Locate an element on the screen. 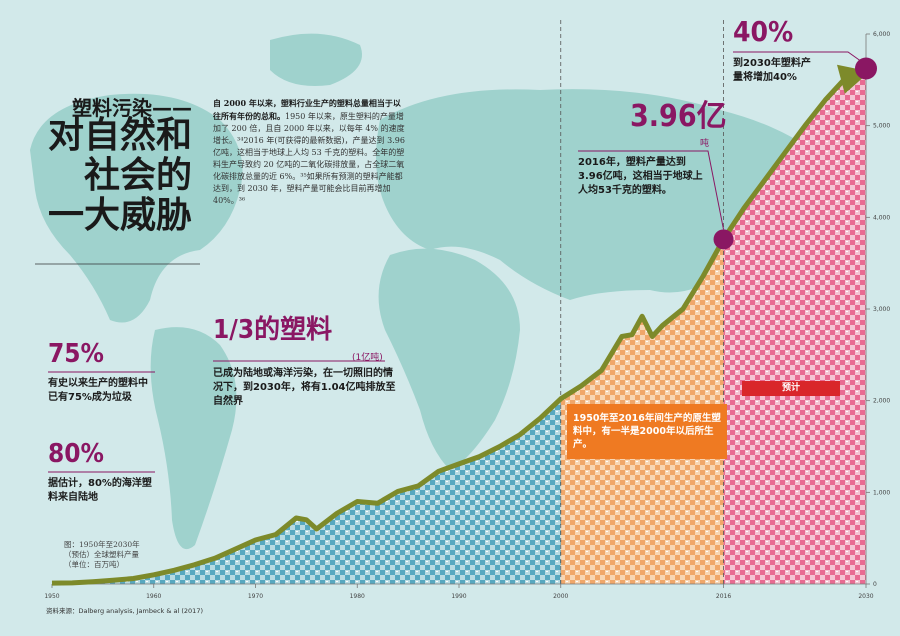  y-tick-label: 0 is located at coordinates (875, 584).